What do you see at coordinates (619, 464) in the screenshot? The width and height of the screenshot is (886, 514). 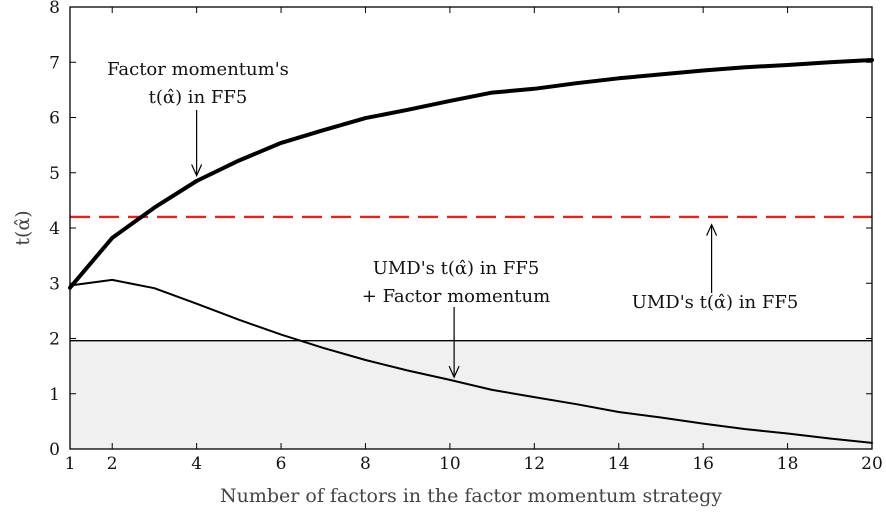 I see `x-tick-label: 14` at bounding box center [619, 464].